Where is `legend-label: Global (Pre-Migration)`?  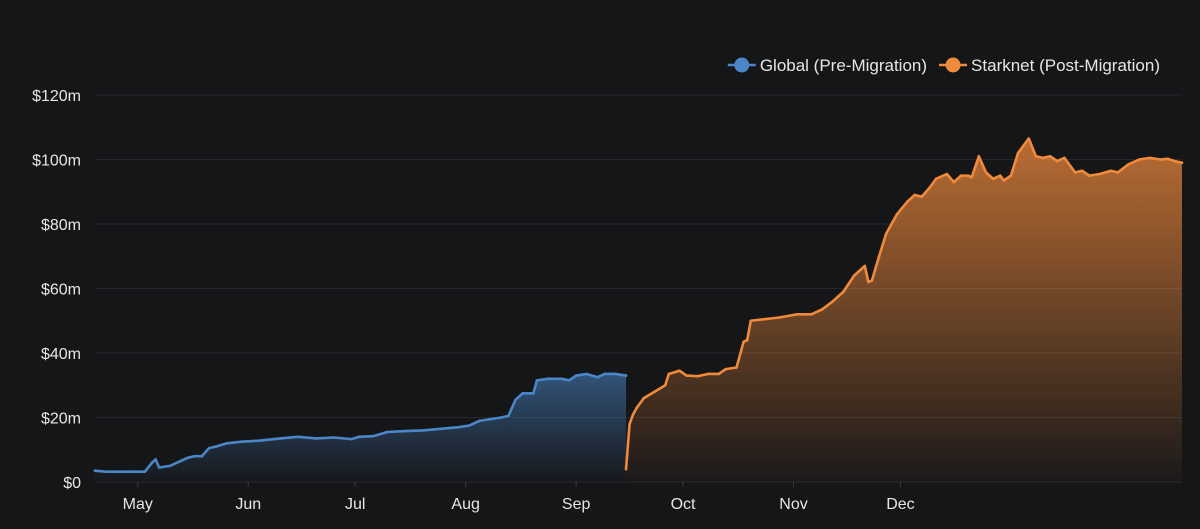 legend-label: Global (Pre-Migration) is located at coordinates (843, 65).